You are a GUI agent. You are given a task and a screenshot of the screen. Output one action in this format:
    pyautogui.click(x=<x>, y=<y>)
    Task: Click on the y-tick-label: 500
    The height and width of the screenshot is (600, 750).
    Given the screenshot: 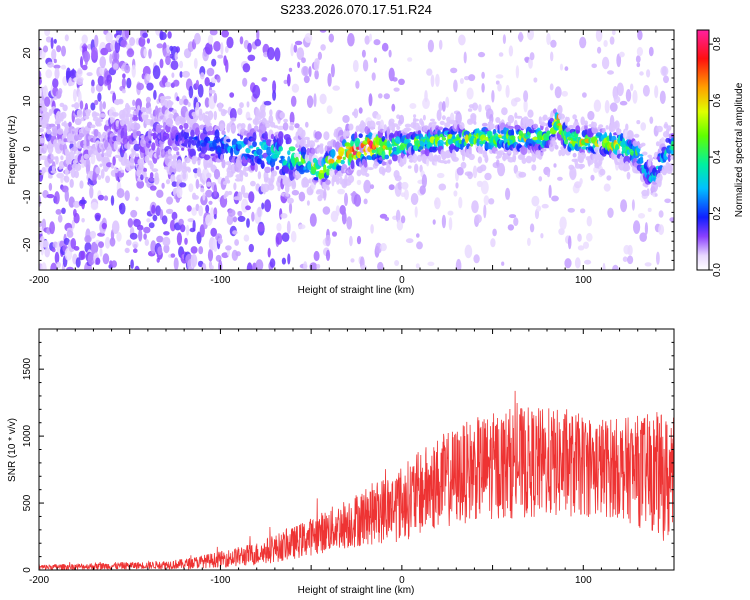 What is the action you would take?
    pyautogui.click(x=27, y=502)
    